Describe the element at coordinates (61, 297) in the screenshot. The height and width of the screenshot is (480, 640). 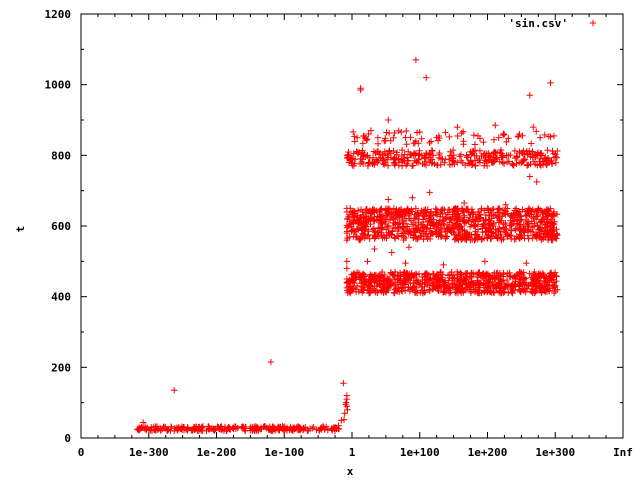
I see `y-tick-label: 400` at that location.